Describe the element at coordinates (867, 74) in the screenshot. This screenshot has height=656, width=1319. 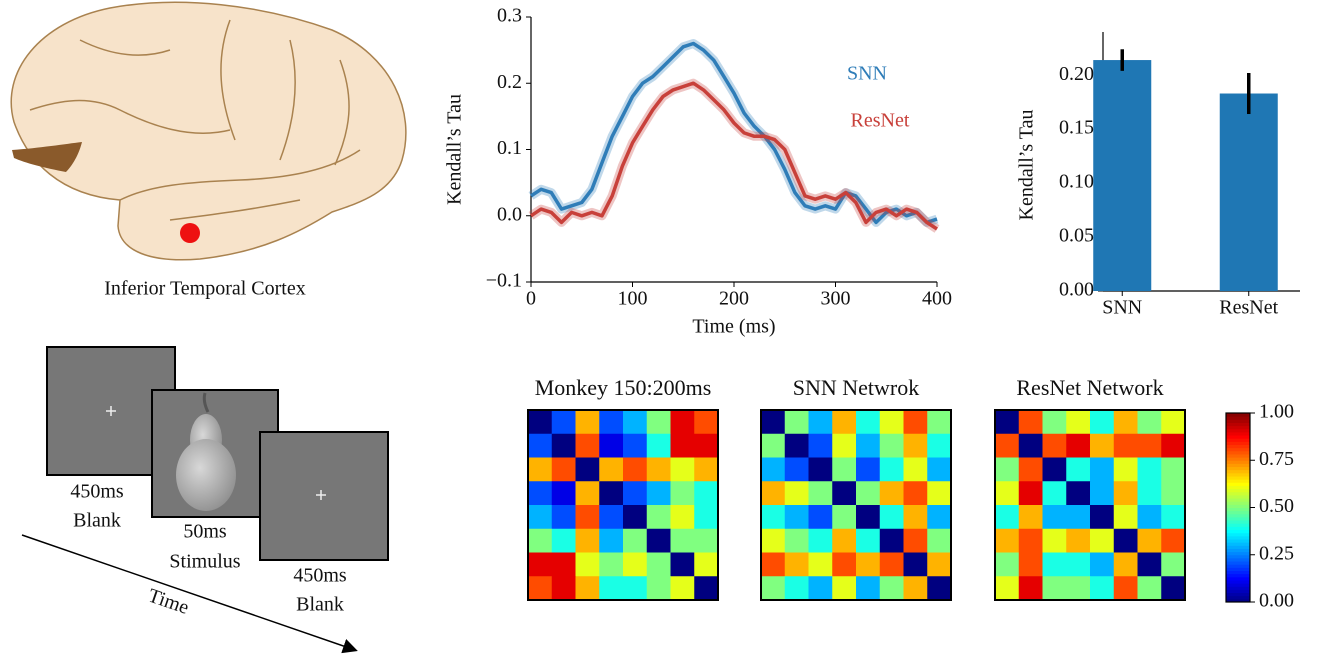
I see `legend-label: SNN` at that location.